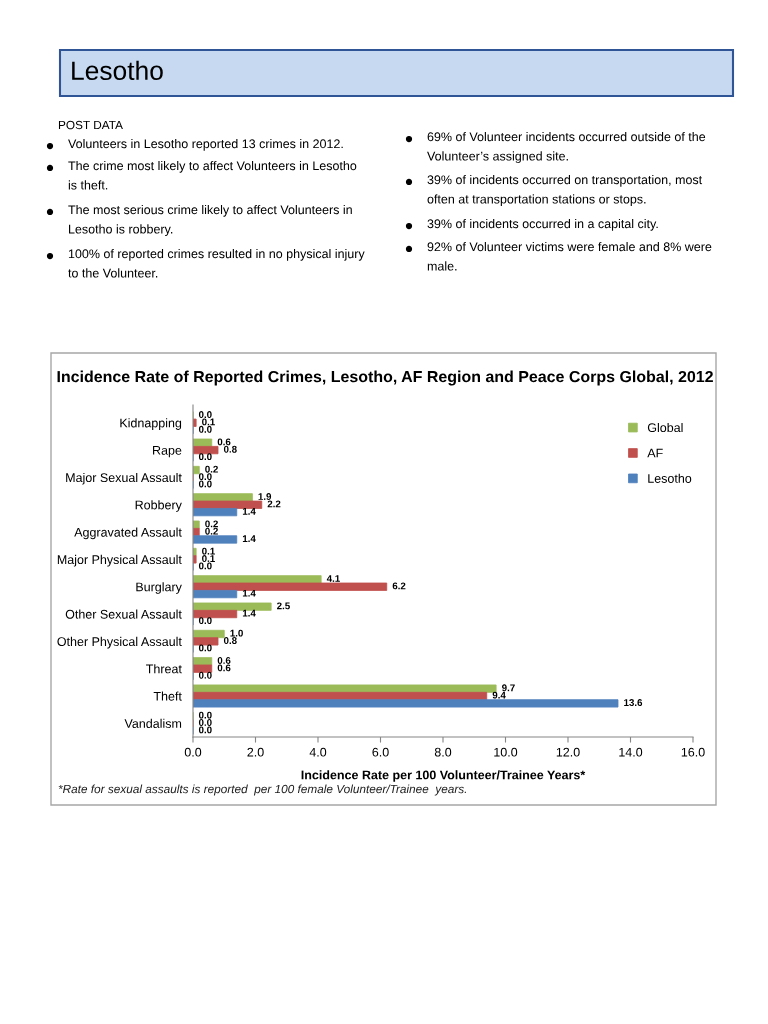  I want to click on x-tick-label: 12.0, so click(568, 752).